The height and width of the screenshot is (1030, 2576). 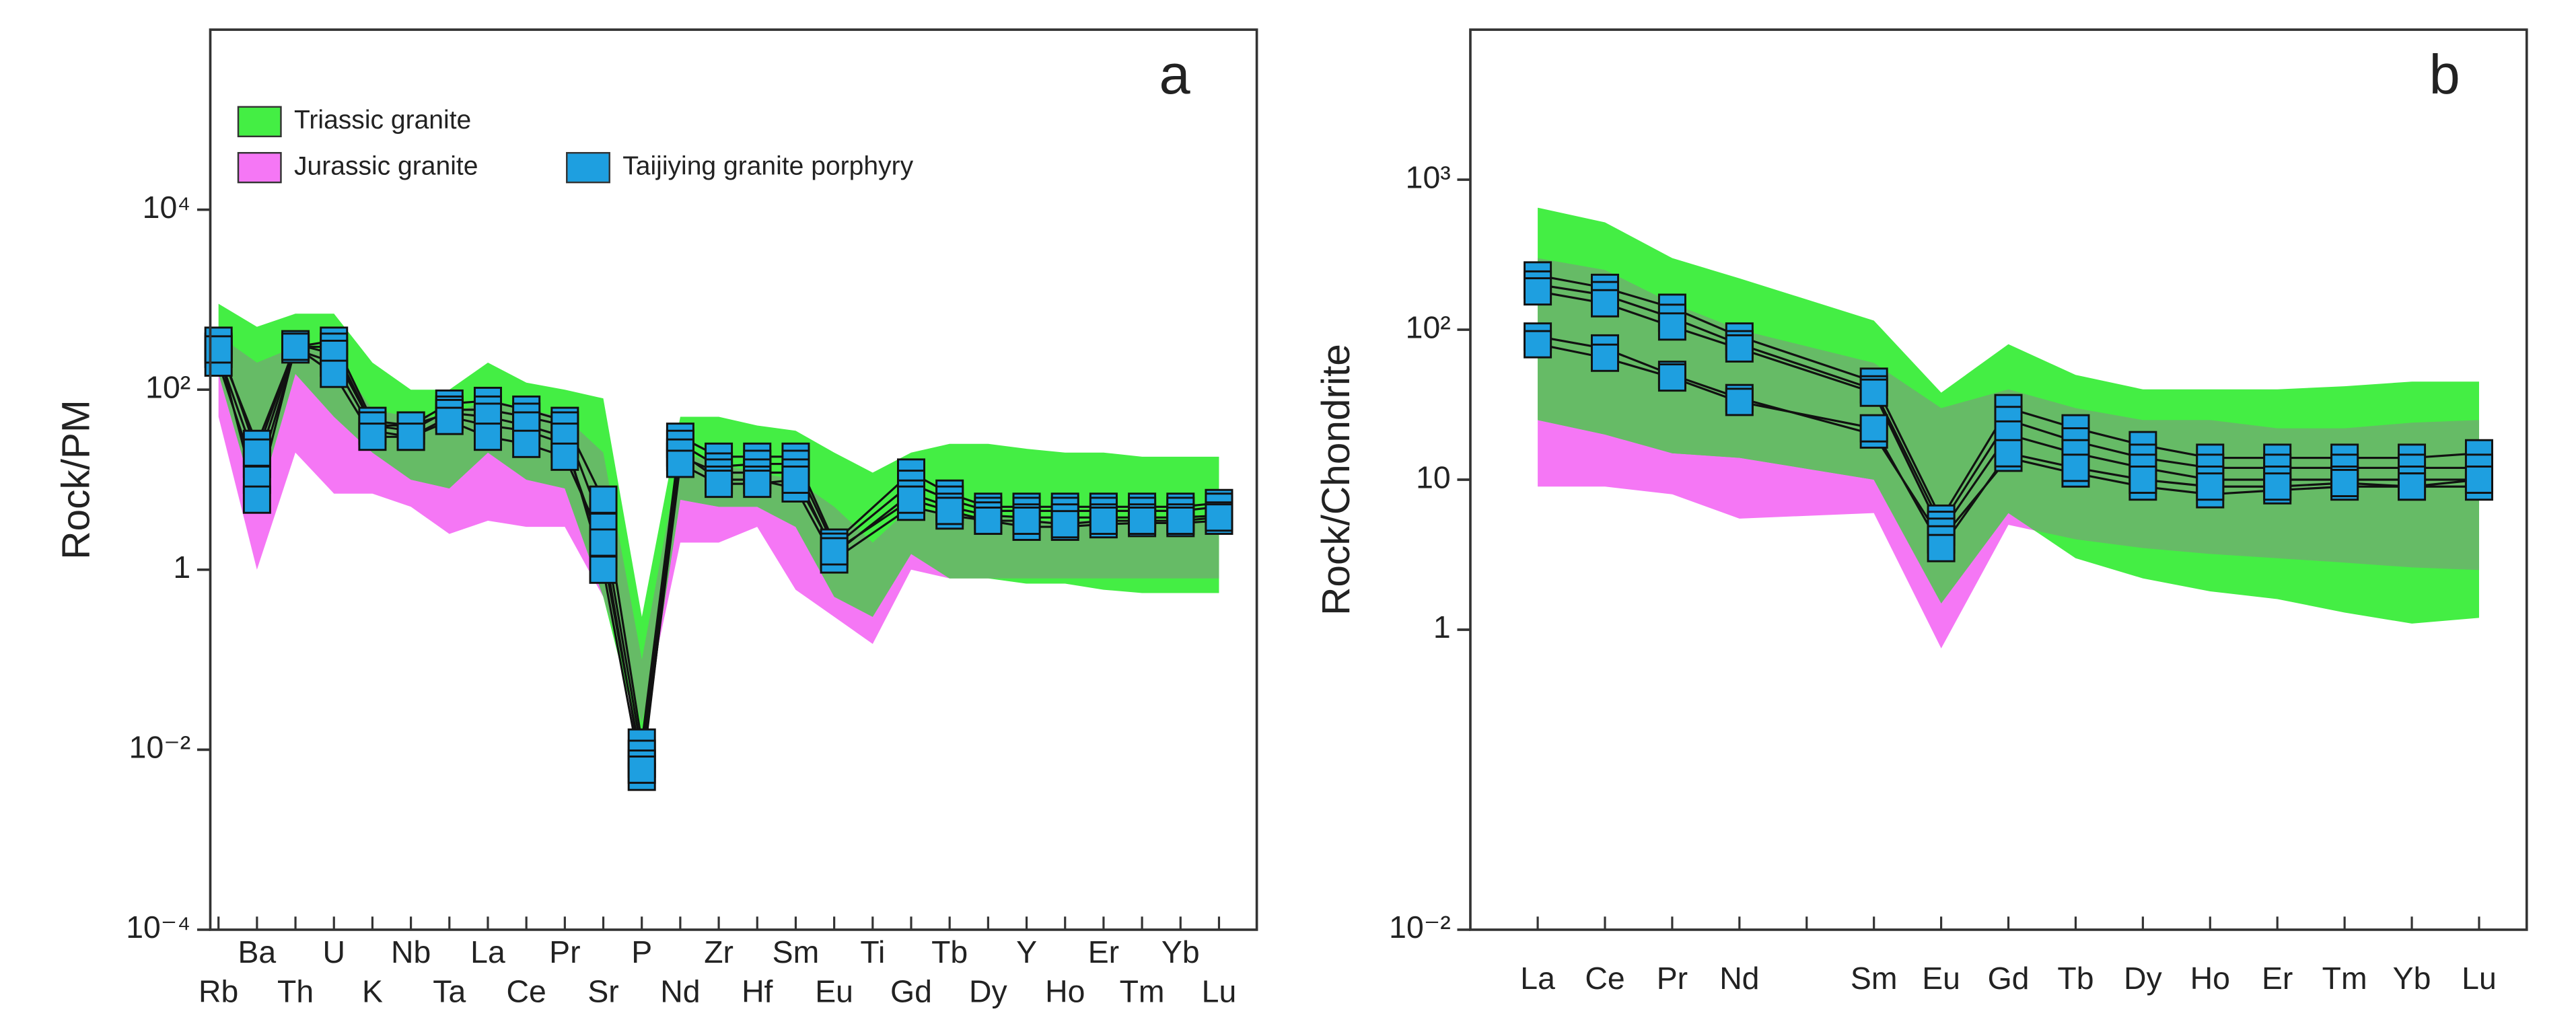 I want to click on y-tick-label: 10, so click(x=1433, y=477).